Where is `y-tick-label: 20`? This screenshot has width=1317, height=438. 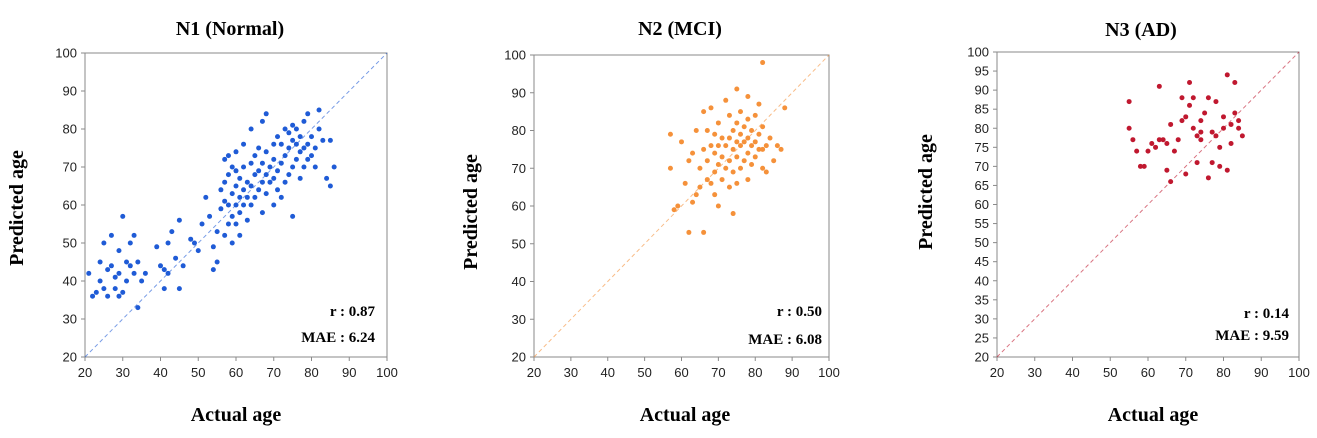 y-tick-label: 20 is located at coordinates (70, 357).